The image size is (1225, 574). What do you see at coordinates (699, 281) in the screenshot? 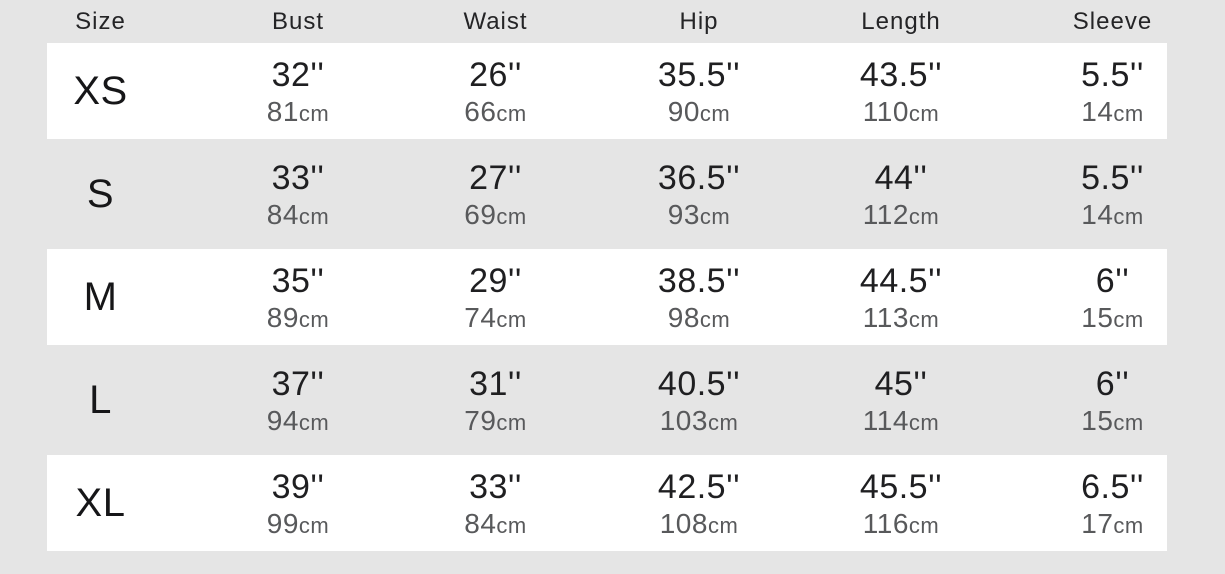
I see `inches-value: 38.5''` at bounding box center [699, 281].